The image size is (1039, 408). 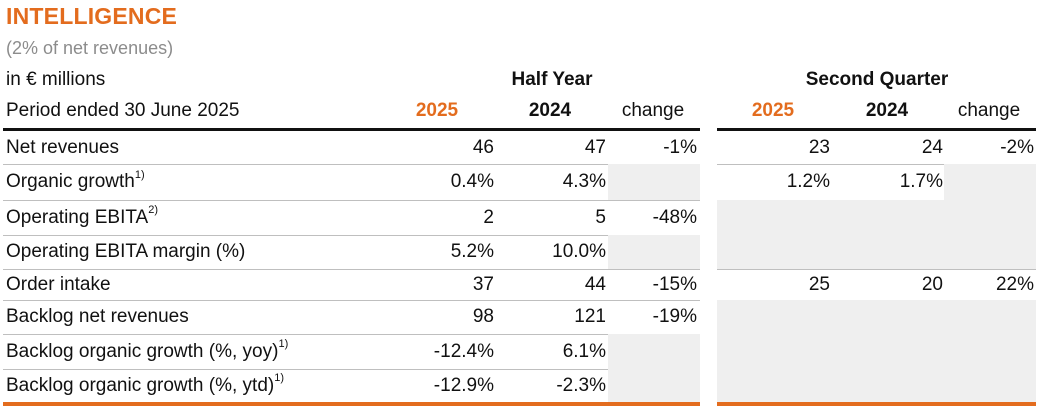 I want to click on row-label-text: Net revenues, so click(x=63, y=147).